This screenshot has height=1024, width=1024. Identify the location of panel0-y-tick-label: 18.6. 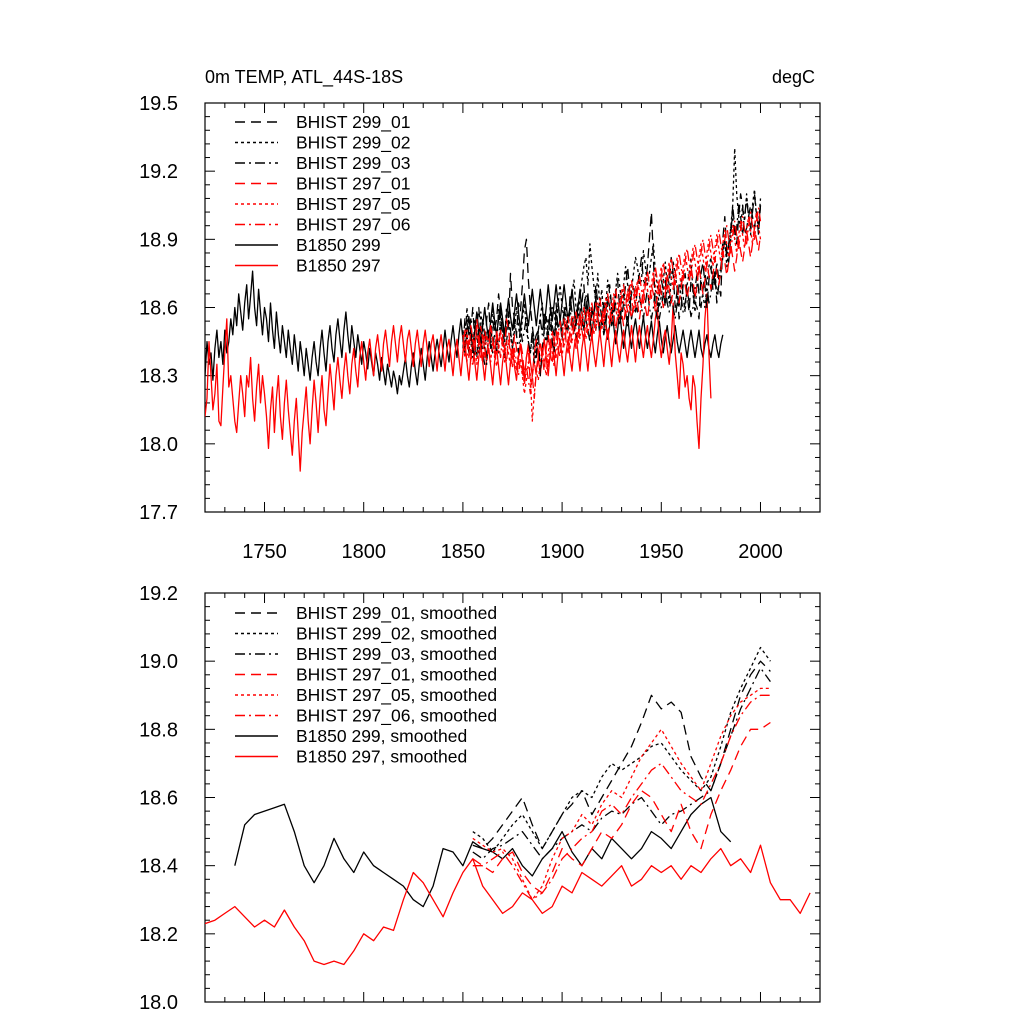
(158, 309).